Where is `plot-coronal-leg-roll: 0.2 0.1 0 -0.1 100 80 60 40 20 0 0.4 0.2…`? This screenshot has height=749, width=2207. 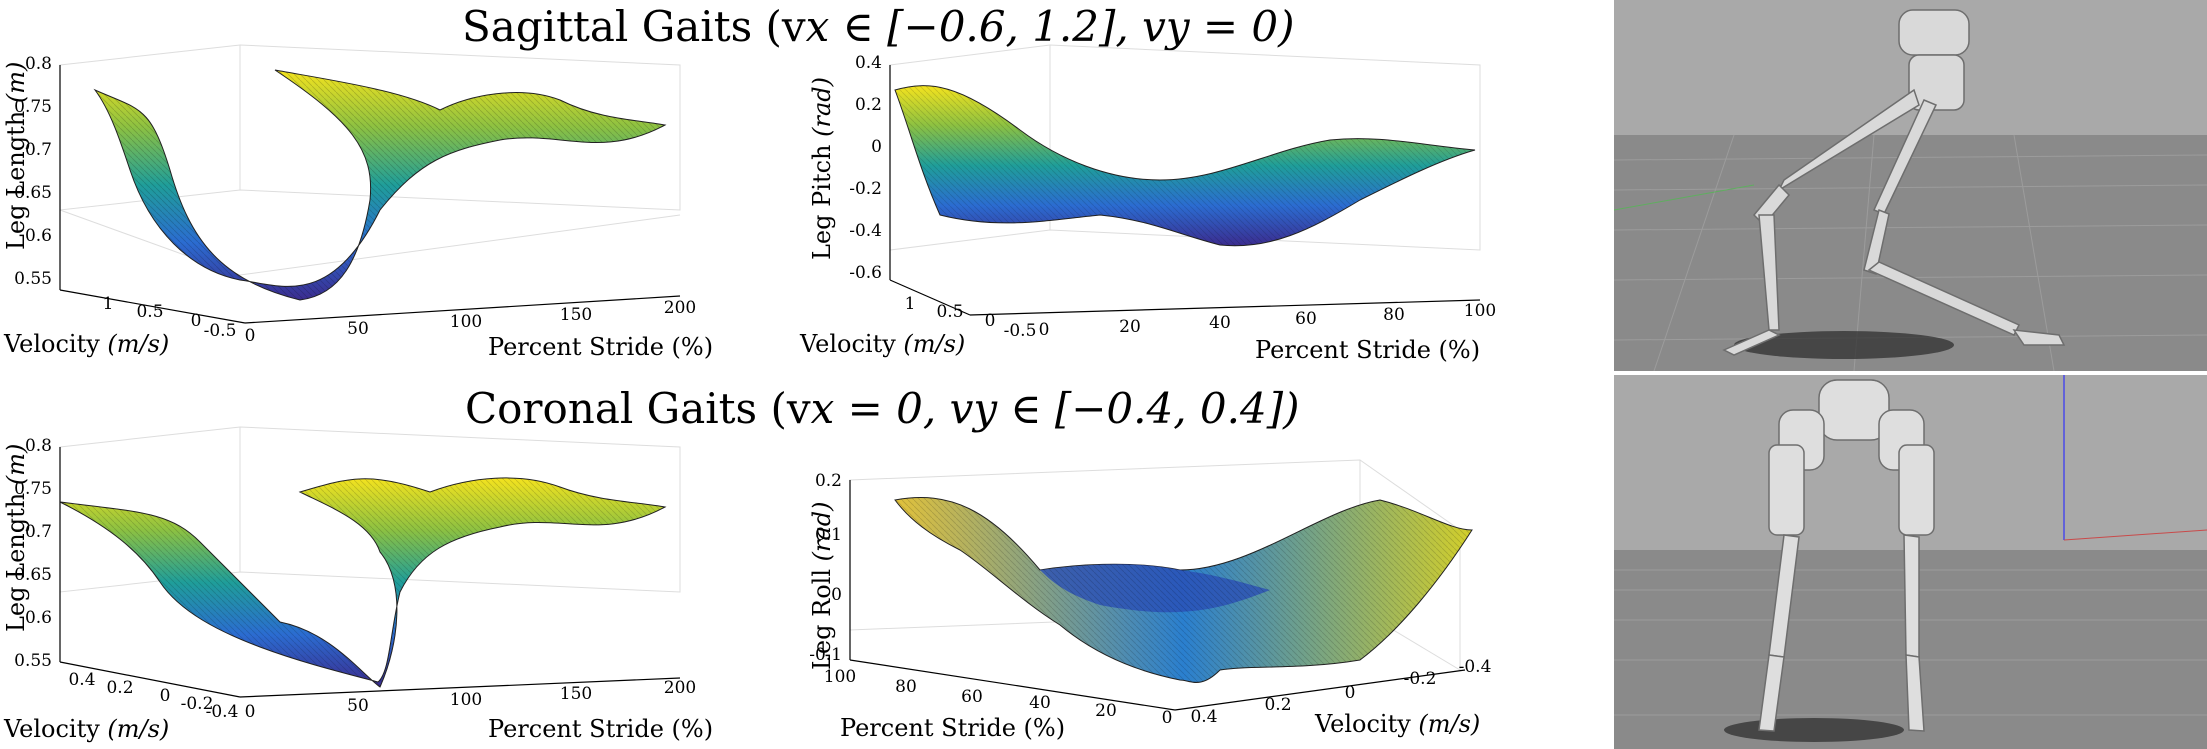 plot-coronal-leg-roll: 0.2 0.1 0 -0.1 100 80 60 40 20 0 0.4 0.2… is located at coordinates (1149, 600).